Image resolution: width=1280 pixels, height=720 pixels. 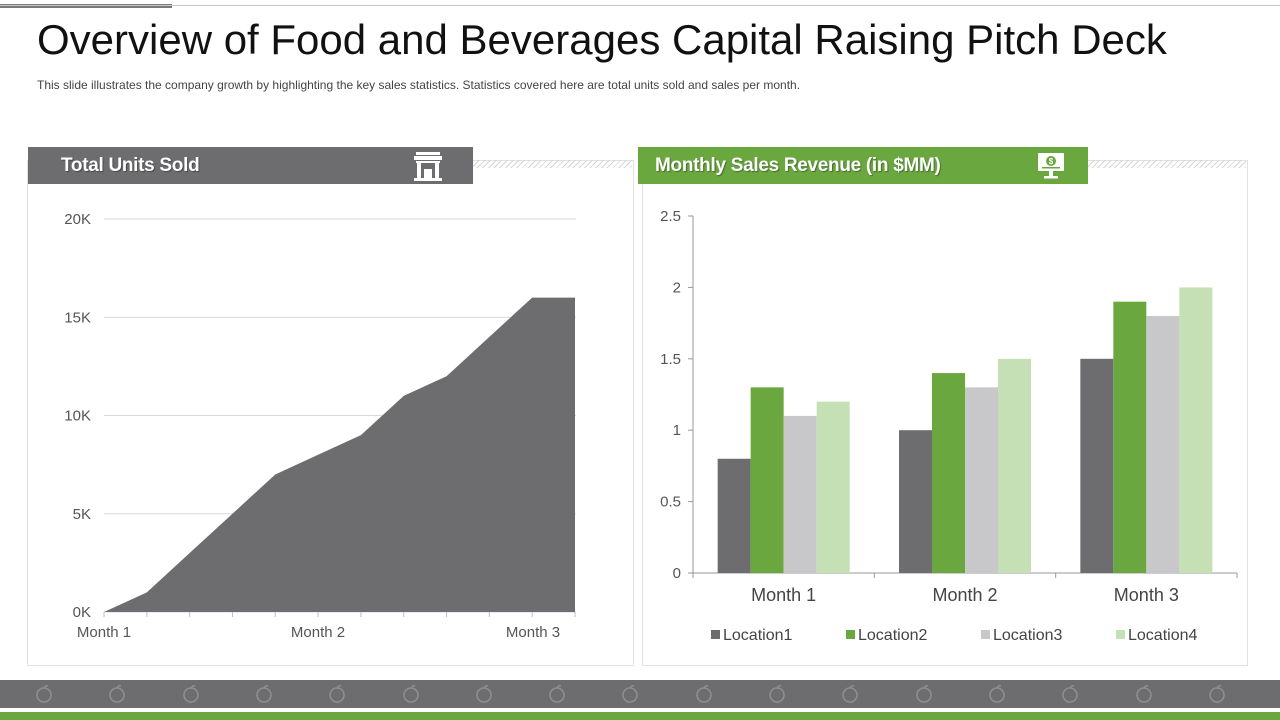 What do you see at coordinates (77, 317) in the screenshot?
I see `area-y-tick-label: 15K` at bounding box center [77, 317].